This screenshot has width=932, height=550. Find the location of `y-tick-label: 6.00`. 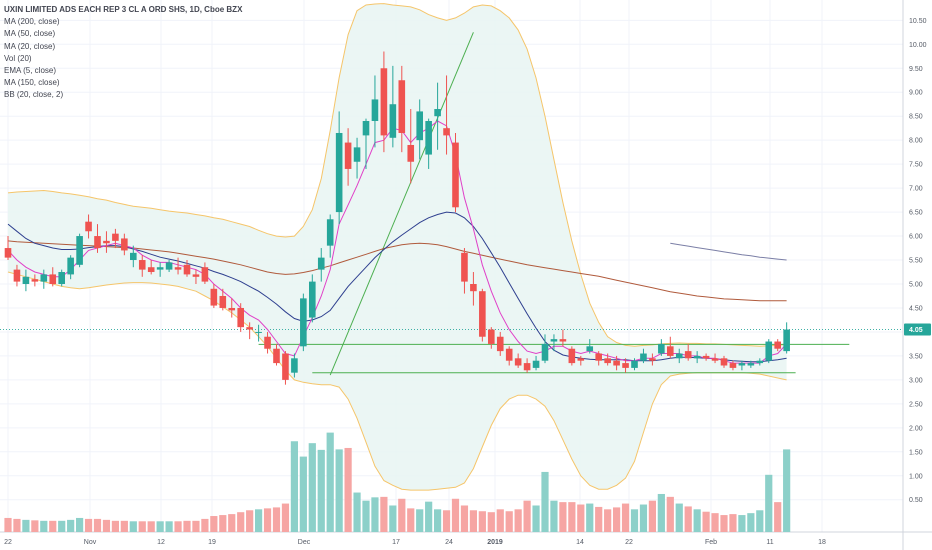

y-tick-label: 6.00 is located at coordinates (916, 237).